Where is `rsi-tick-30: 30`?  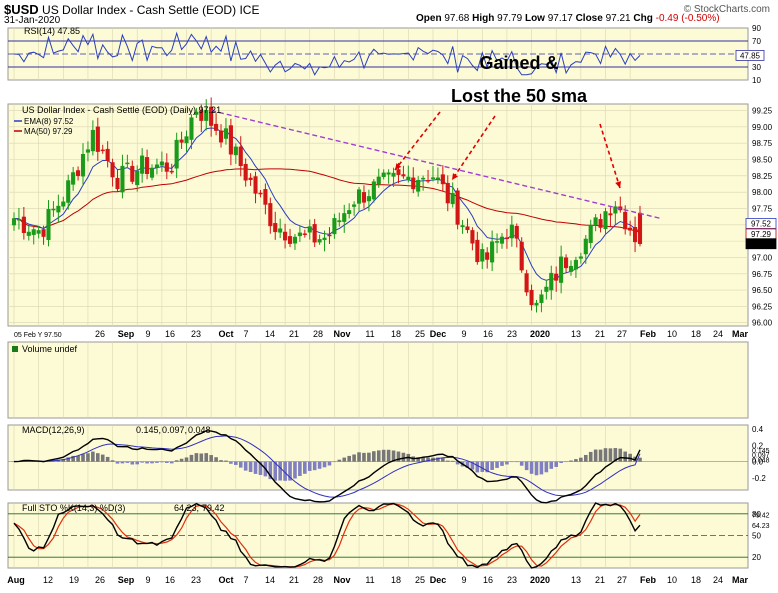 rsi-tick-30: 30 is located at coordinates (756, 67).